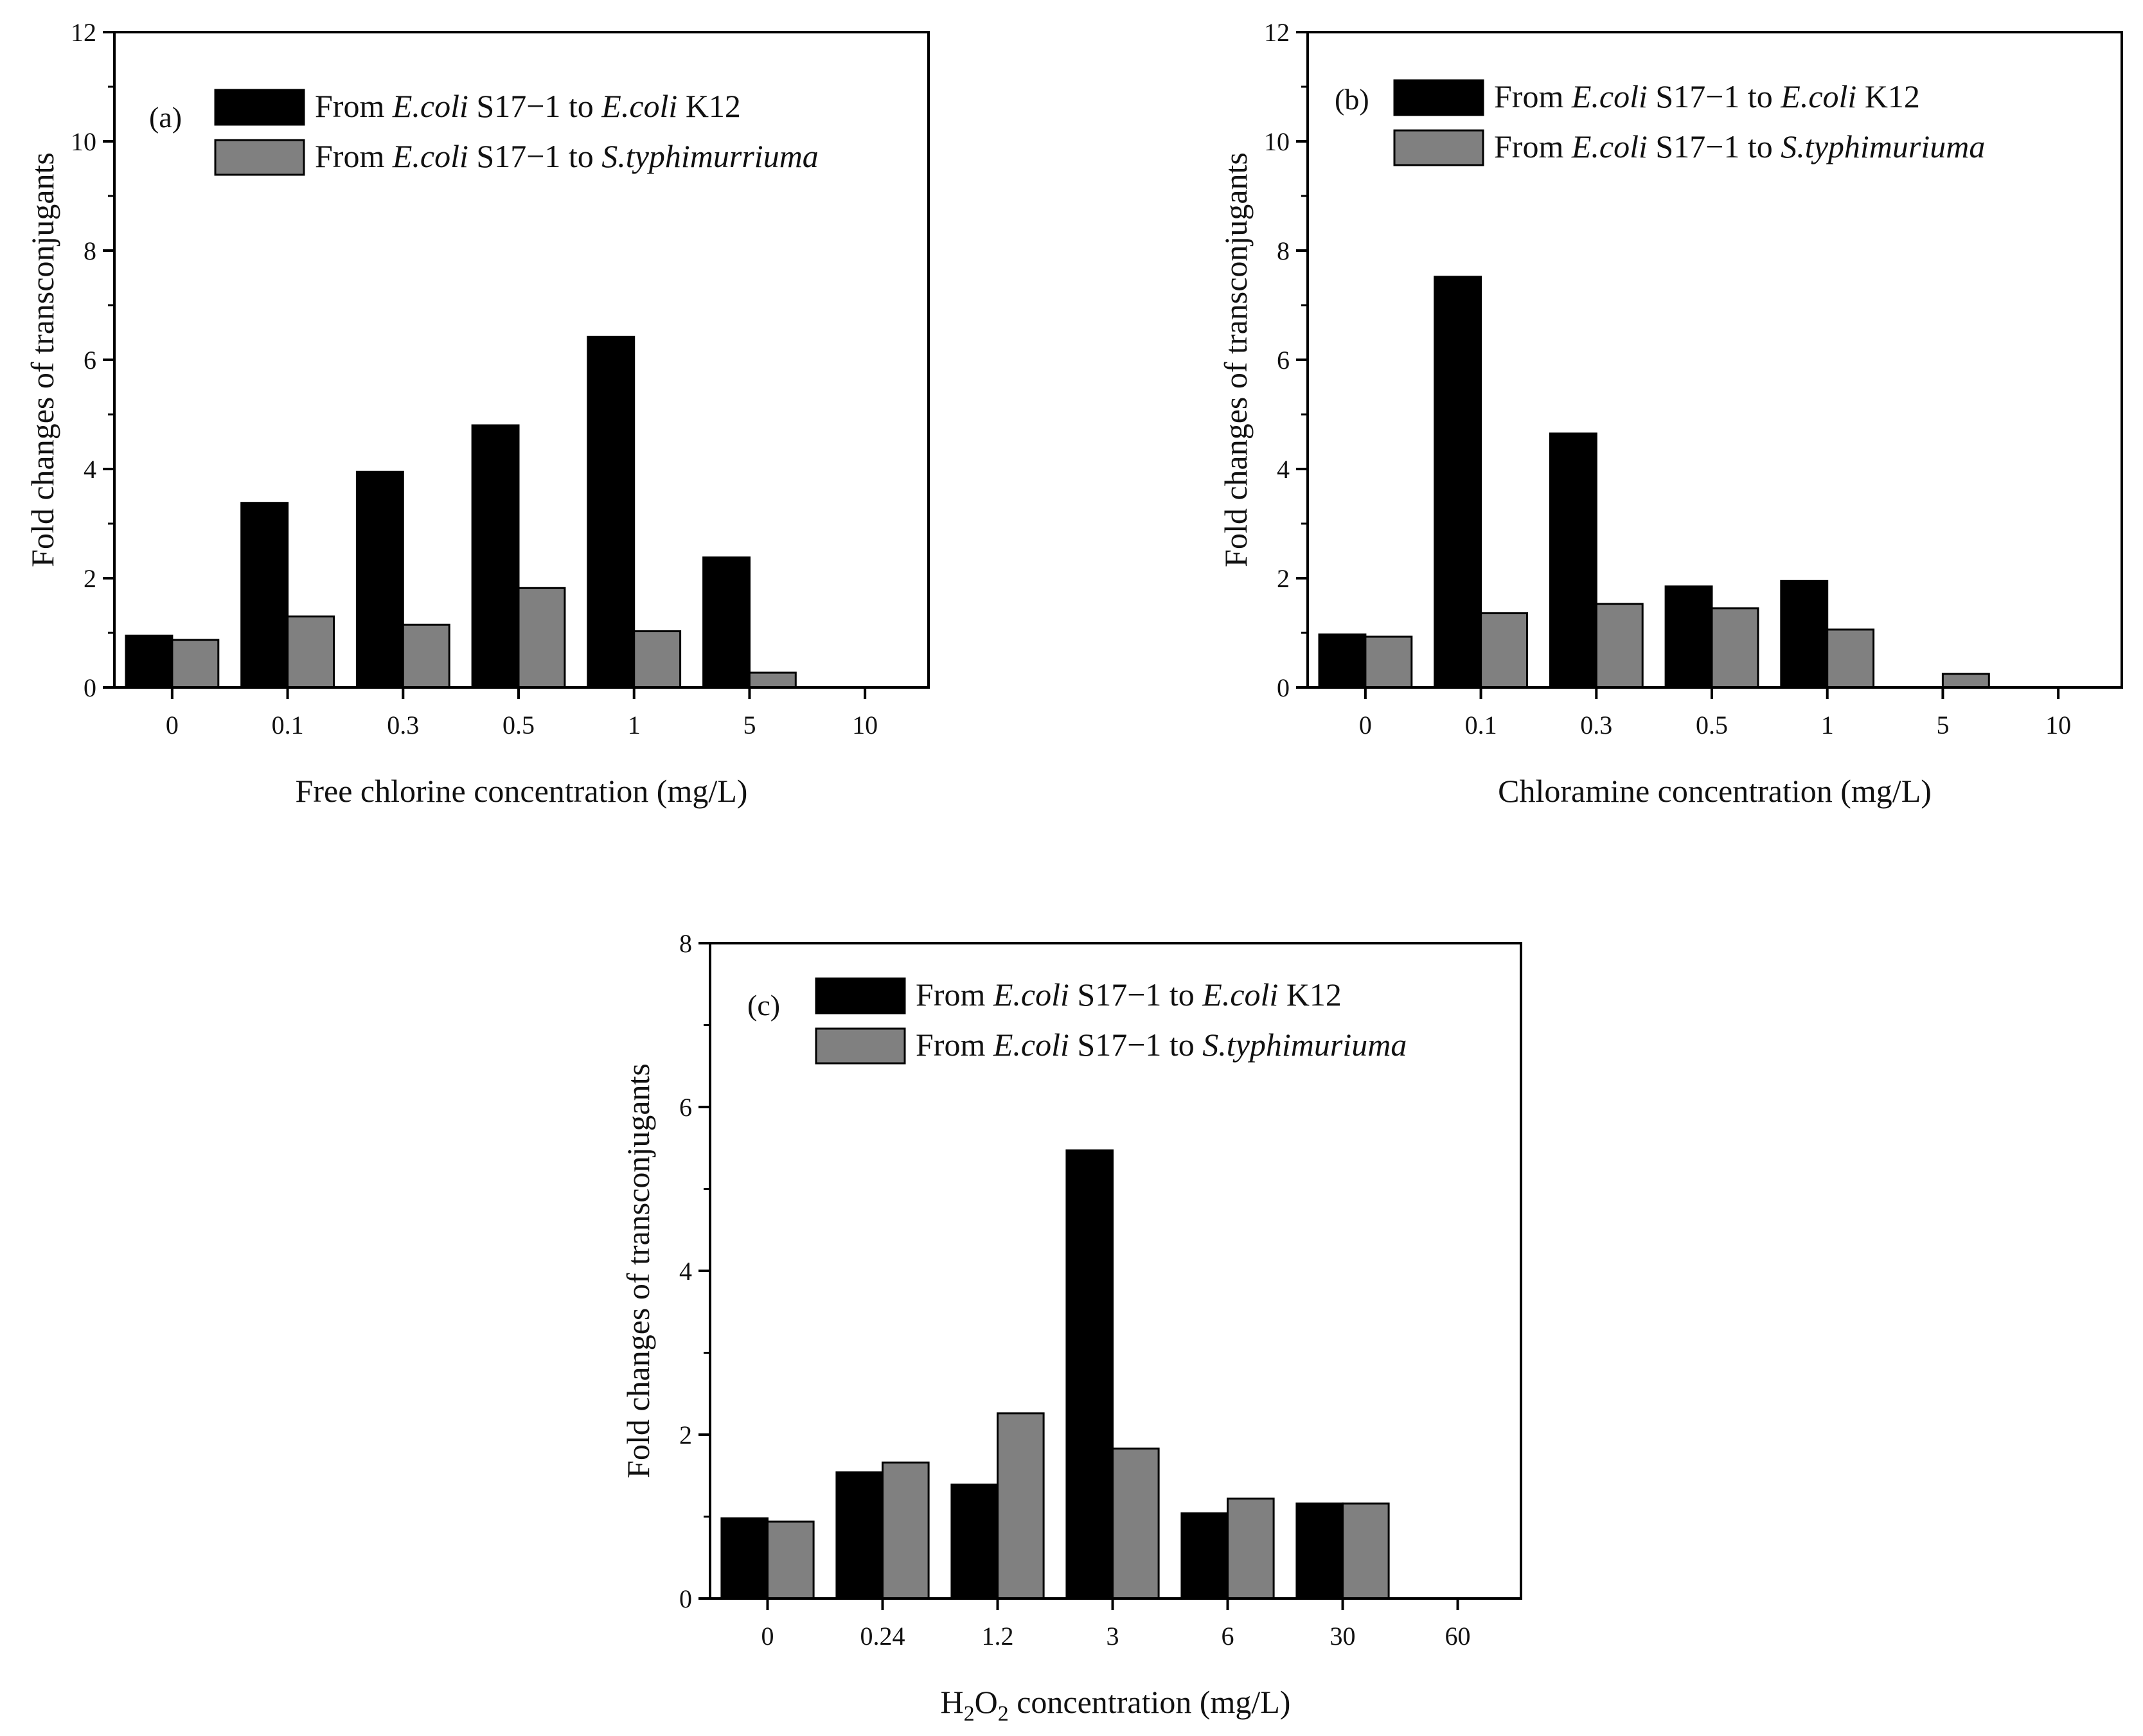 The width and height of the screenshot is (2143, 1736). I want to click on bar-s1-0.24, so click(859, 1535).